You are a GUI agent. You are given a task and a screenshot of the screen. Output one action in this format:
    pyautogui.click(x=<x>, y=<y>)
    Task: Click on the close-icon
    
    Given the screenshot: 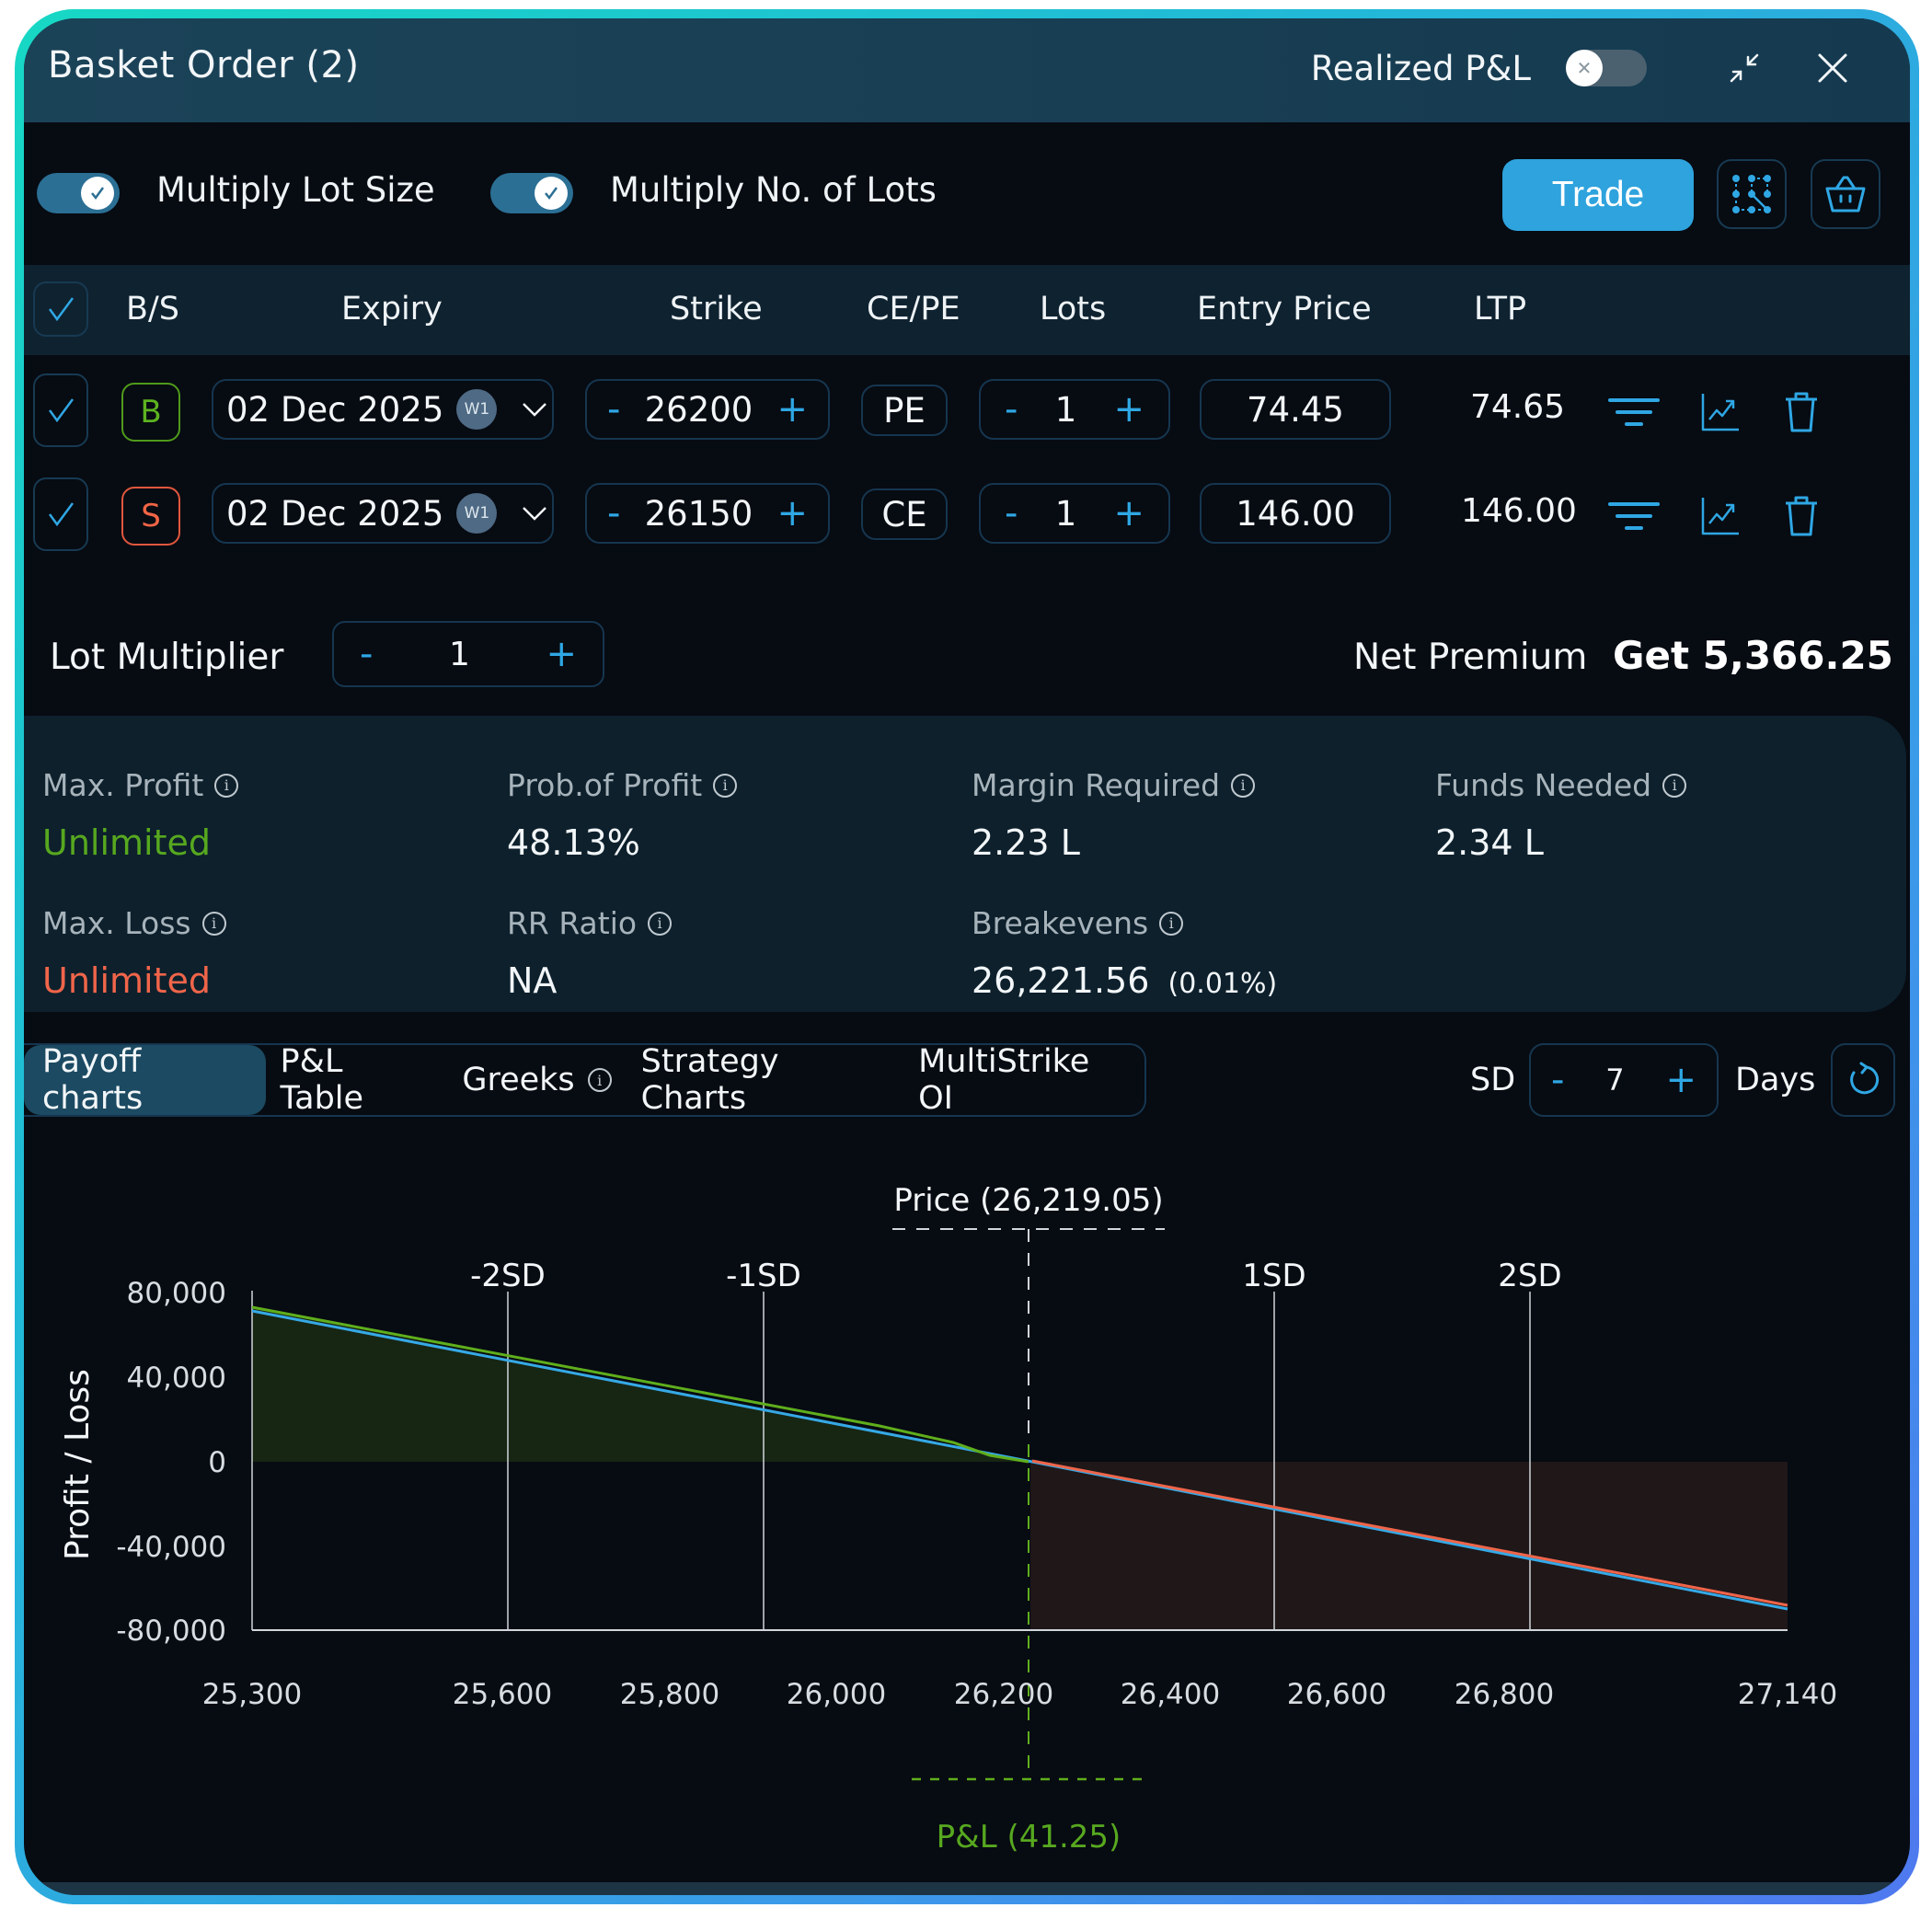 What is the action you would take?
    pyautogui.click(x=1832, y=68)
    